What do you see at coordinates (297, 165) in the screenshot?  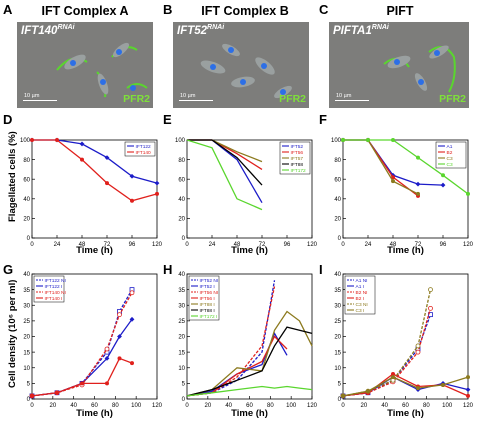 I see `legend-label: IFT88` at bounding box center [297, 165].